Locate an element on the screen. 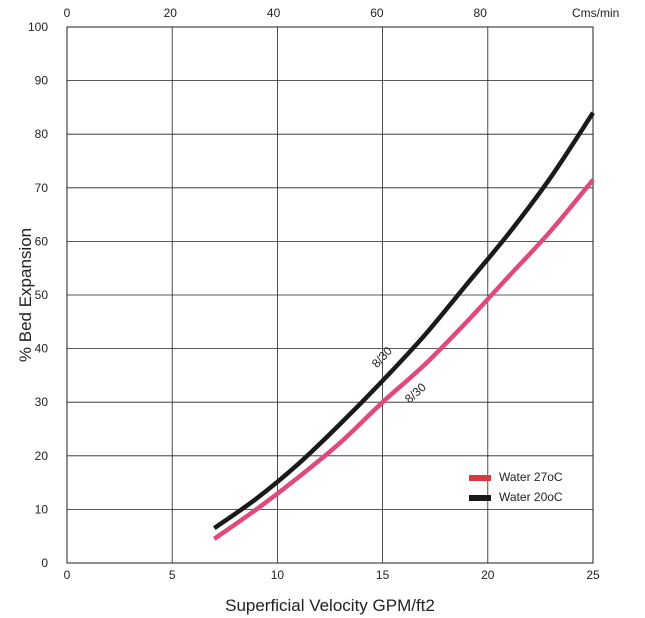 This screenshot has width=645, height=618. legend-entry: Water 20oC is located at coordinates (531, 497).